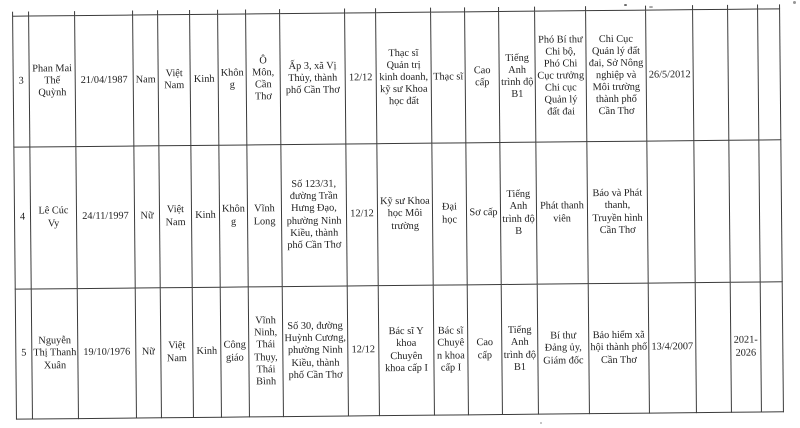 Image resolution: width=800 pixels, height=428 pixels. Describe the element at coordinates (448, 77) in the screenshot. I see `cell-degree-level: Thạc sĩ` at that location.